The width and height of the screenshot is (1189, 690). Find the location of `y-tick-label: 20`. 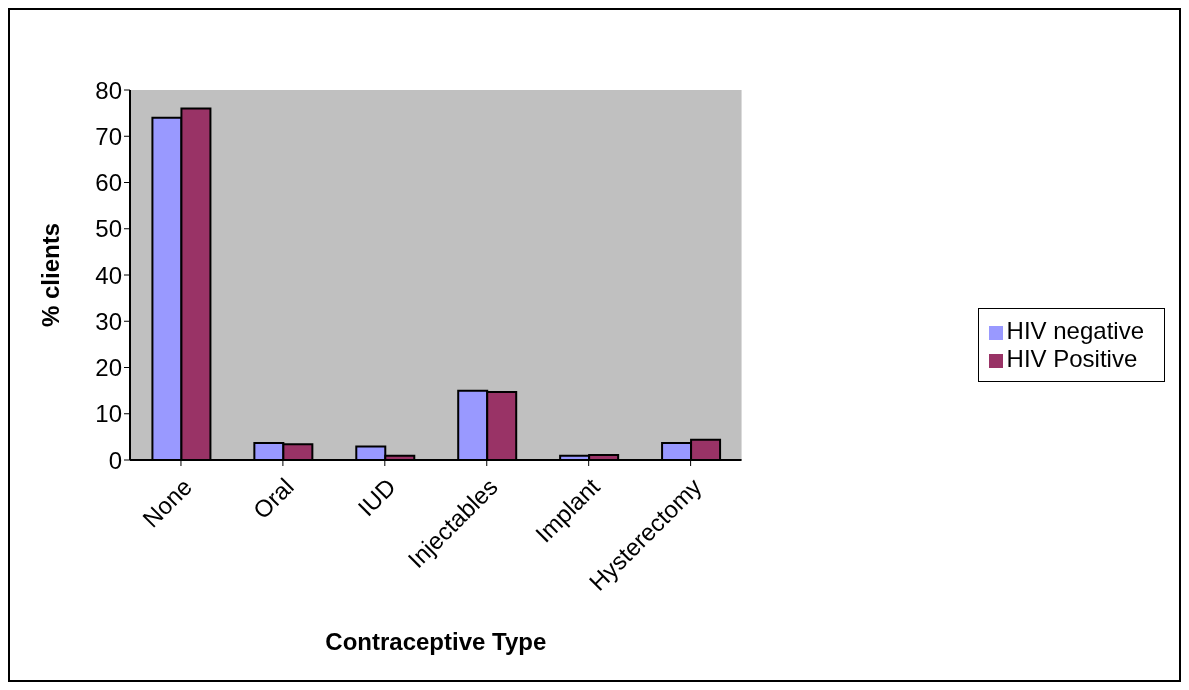

y-tick-label: 20 is located at coordinates (108, 368).